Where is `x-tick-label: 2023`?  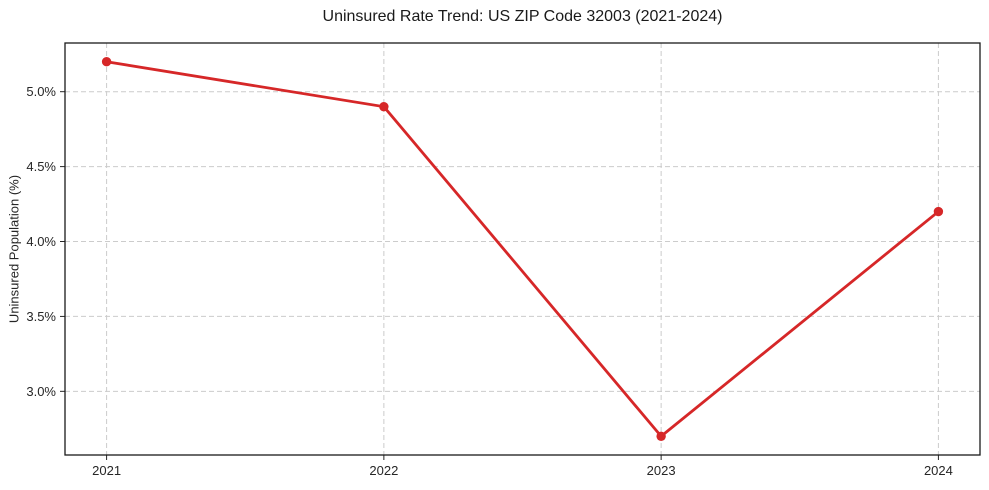
x-tick-label: 2023 is located at coordinates (661, 470).